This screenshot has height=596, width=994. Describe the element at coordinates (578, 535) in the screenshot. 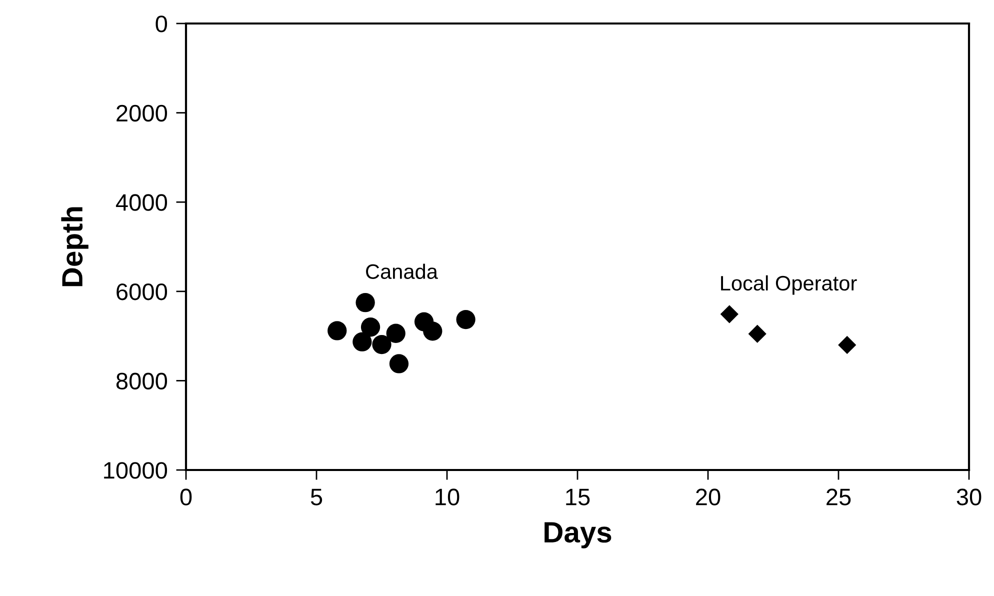

I see `x-axis-title: Days` at that location.